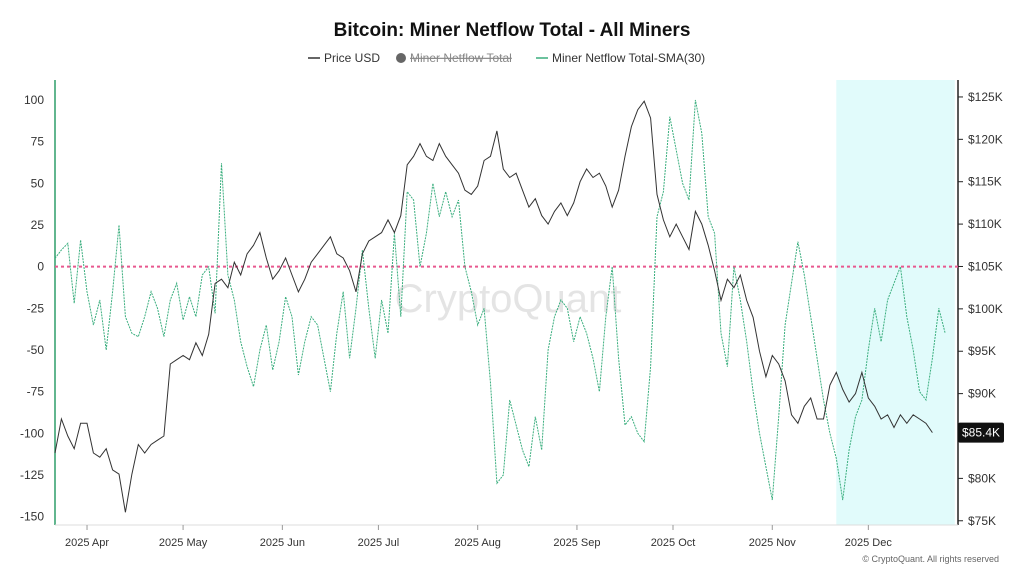 This screenshot has height=581, width=1024. I want to click on left-tick-label: -100, so click(32, 433).